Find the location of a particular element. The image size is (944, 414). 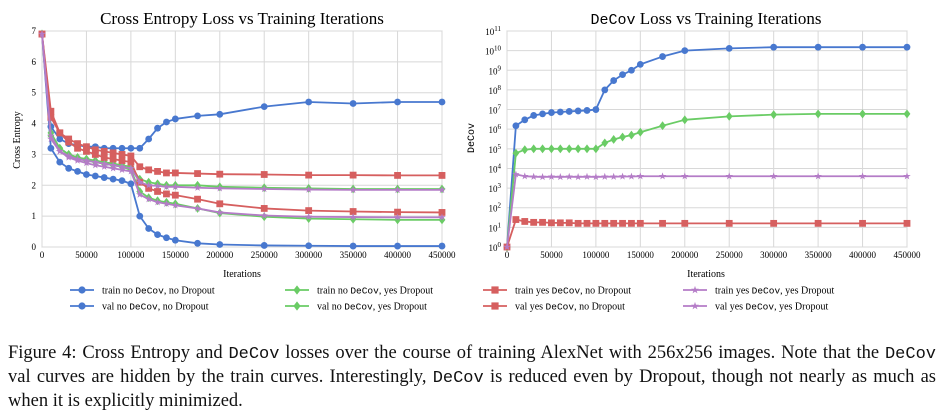

right-x-tick-label: 400000 is located at coordinates (863, 255).